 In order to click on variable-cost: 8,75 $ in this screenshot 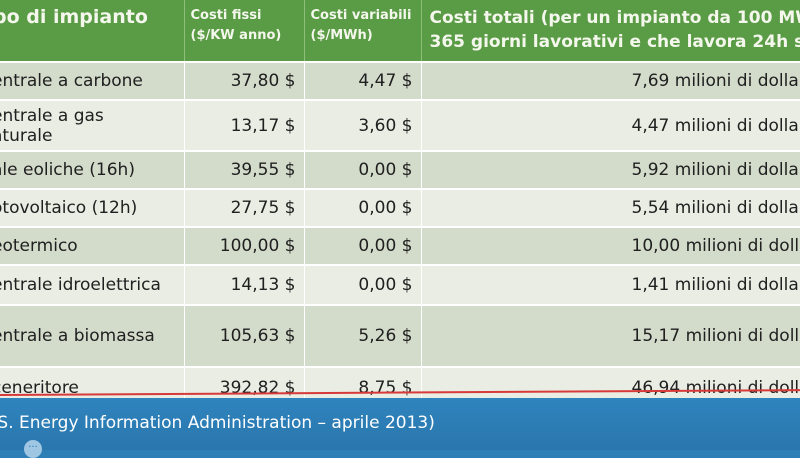, I will do `click(363, 384)`.